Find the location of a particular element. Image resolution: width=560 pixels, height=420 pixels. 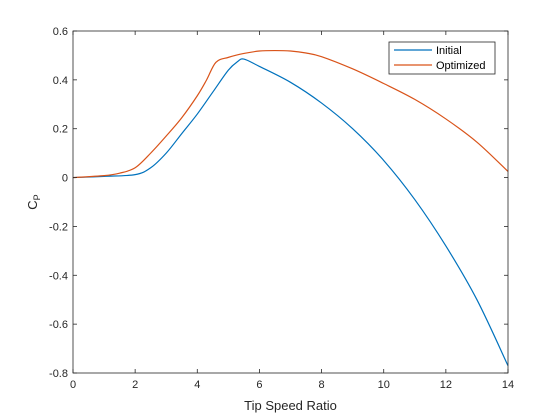

y-tick-label: 0.4 is located at coordinates (60, 81).